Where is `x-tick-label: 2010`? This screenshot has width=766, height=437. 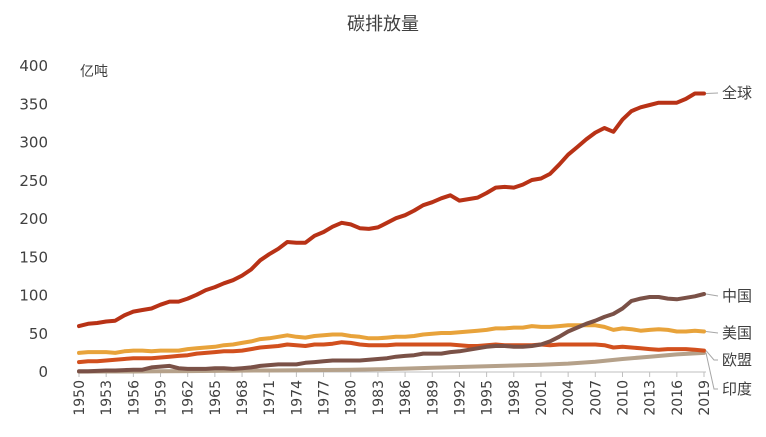 x-tick-label: 2010 is located at coordinates (623, 398).